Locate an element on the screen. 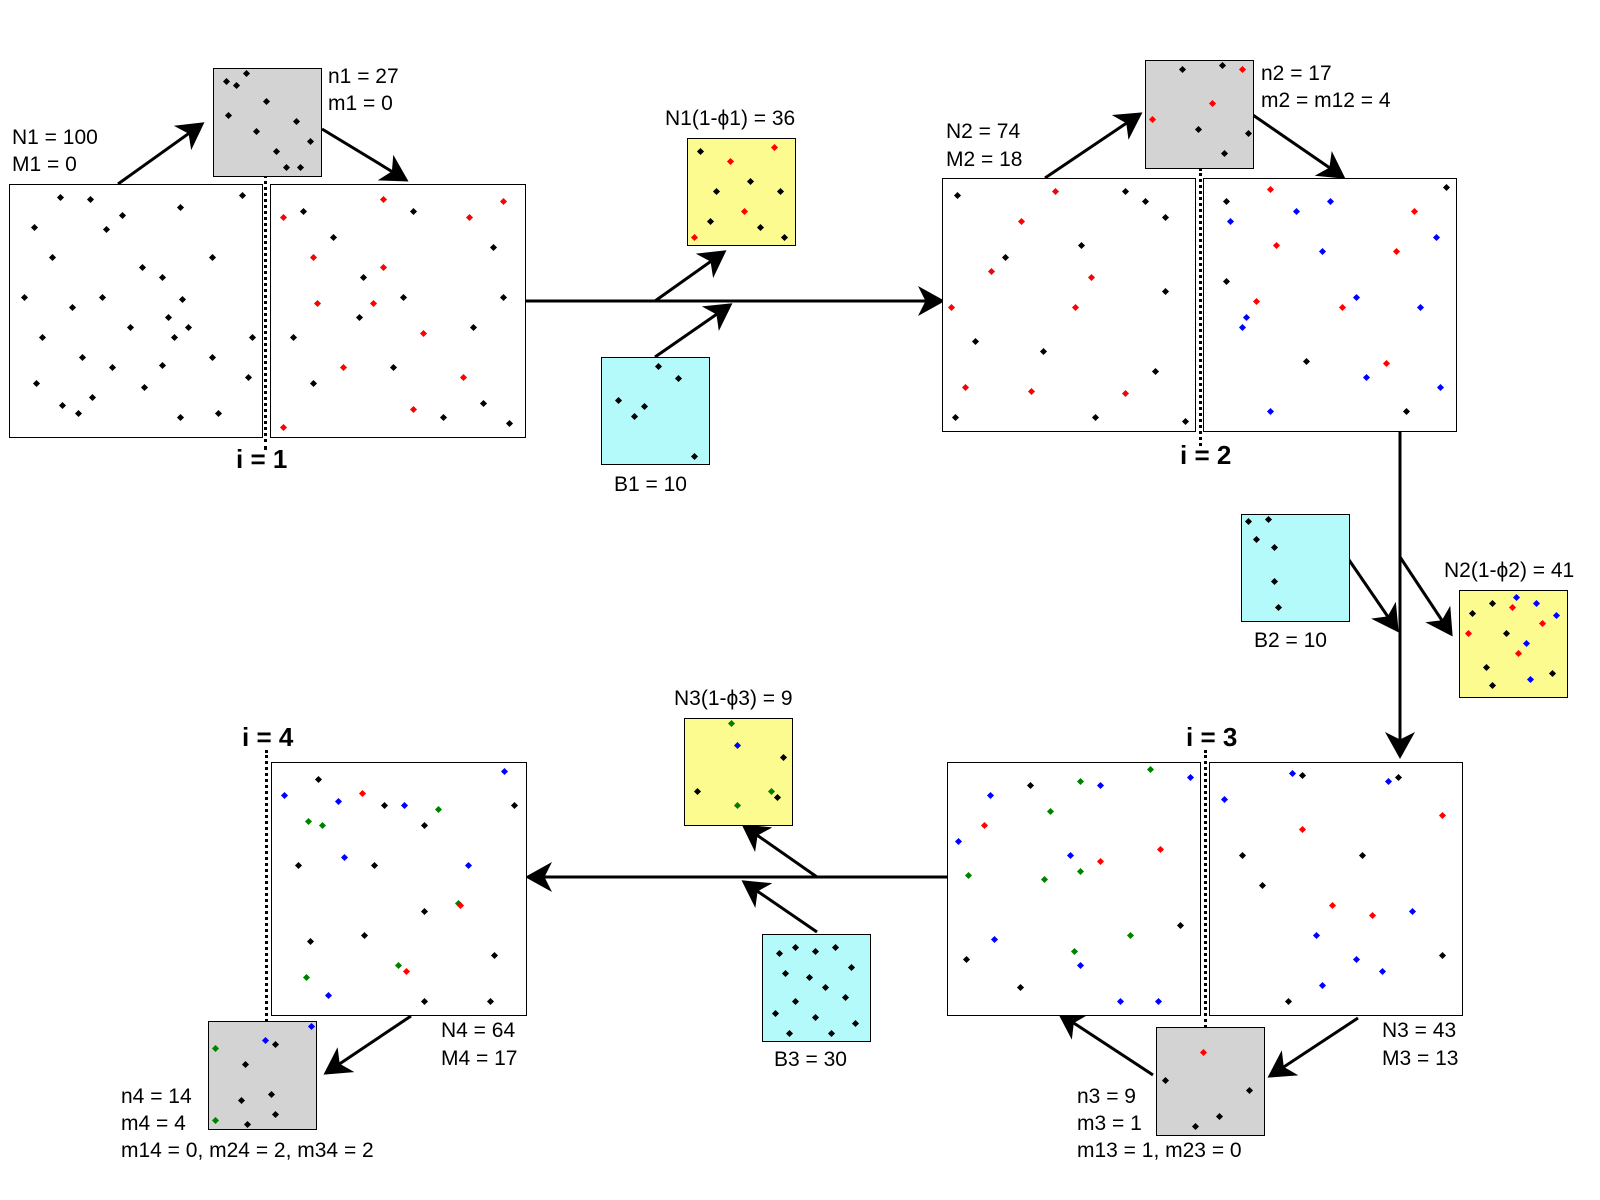 This screenshot has width=1600, height=1200. occasion-label-3: i = 3 is located at coordinates (1212, 737).